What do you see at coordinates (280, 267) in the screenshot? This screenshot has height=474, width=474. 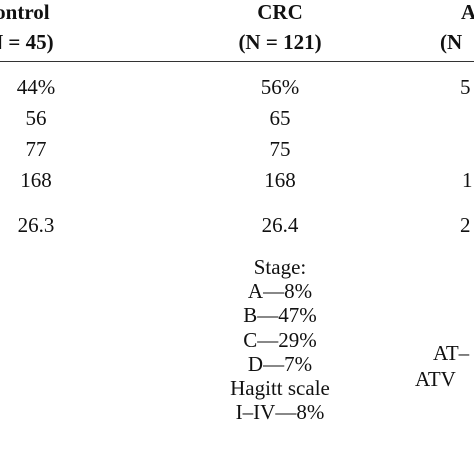 I see `stage-label: Stage:` at bounding box center [280, 267].